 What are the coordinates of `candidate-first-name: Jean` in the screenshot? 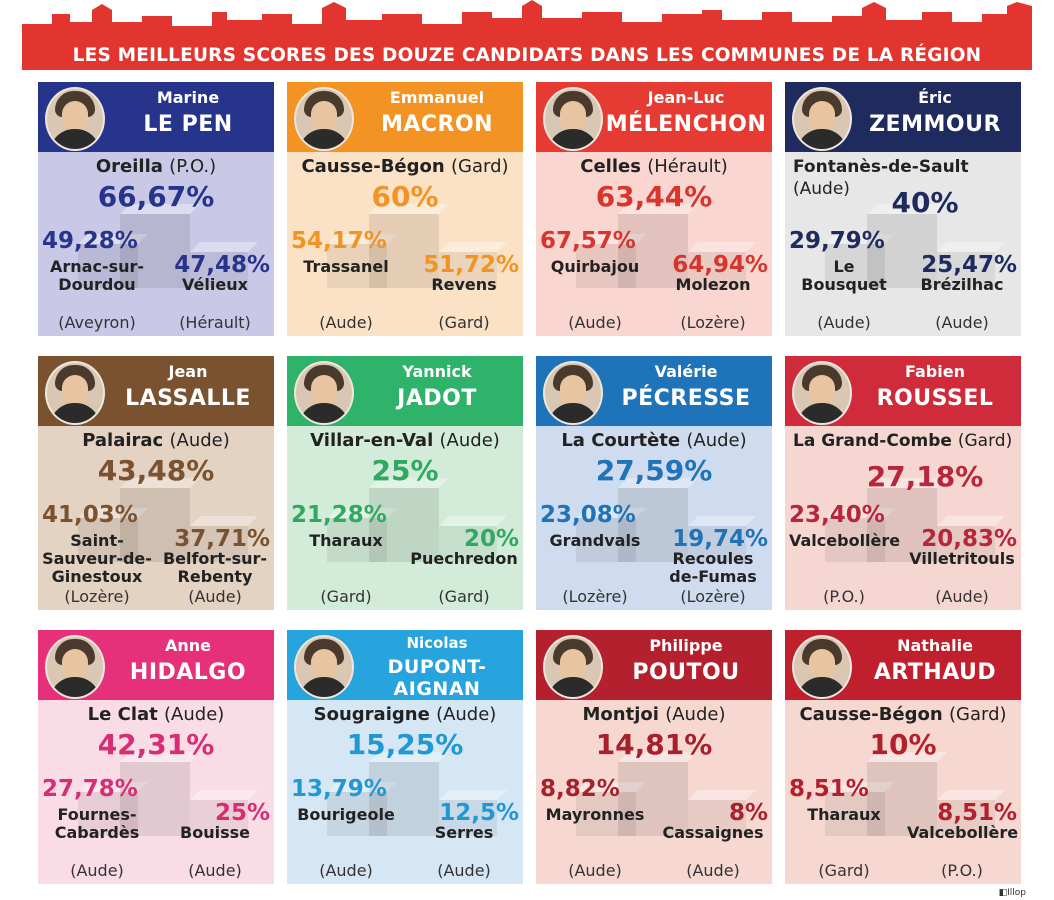 It's located at (188, 371).